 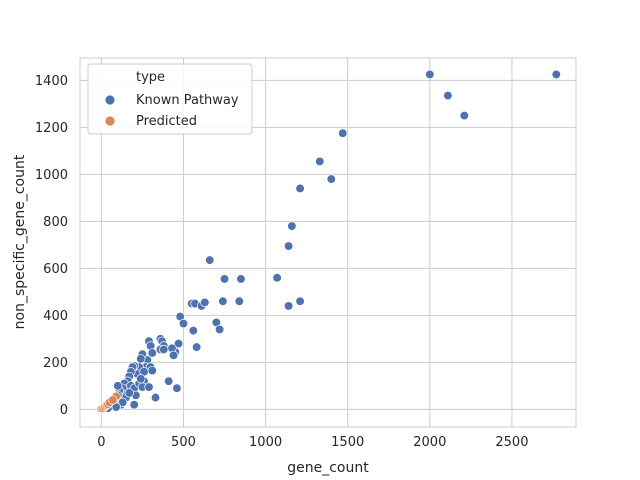 I want to click on legend-title: type, so click(x=150, y=77).